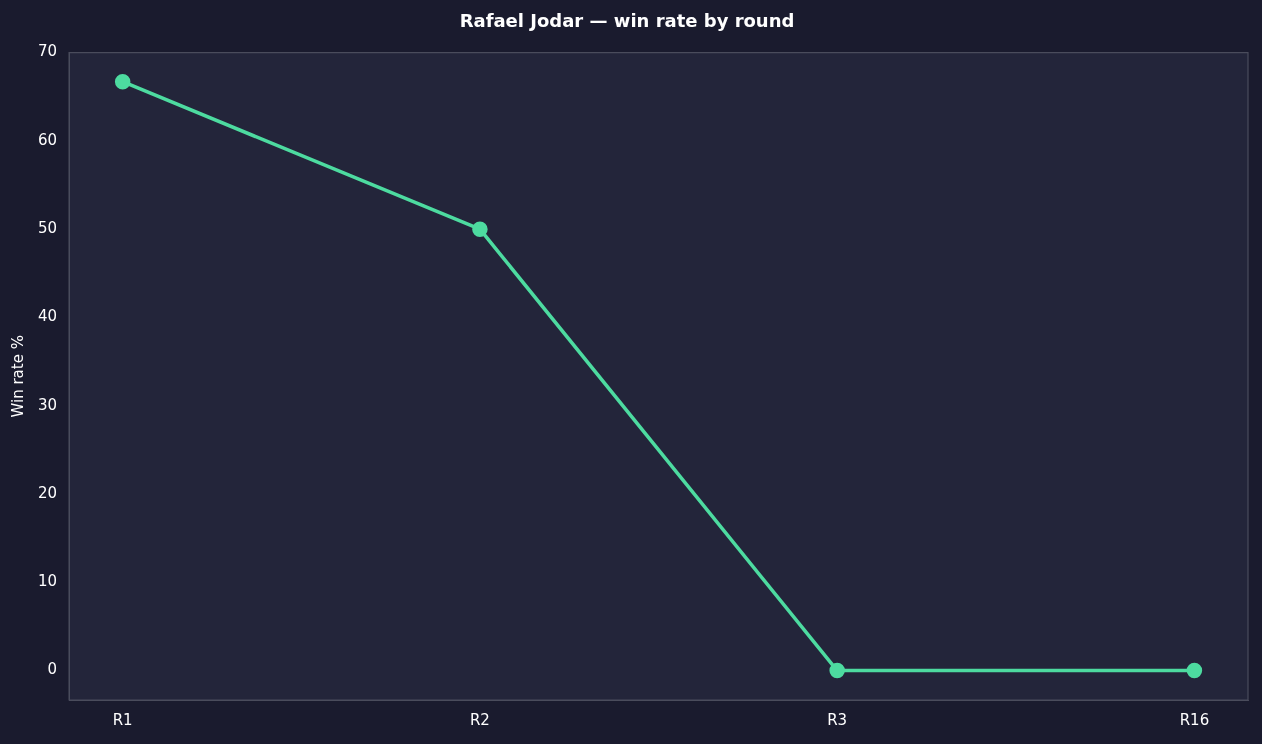  What do you see at coordinates (837, 719) in the screenshot?
I see `x-tick-label: R3` at bounding box center [837, 719].